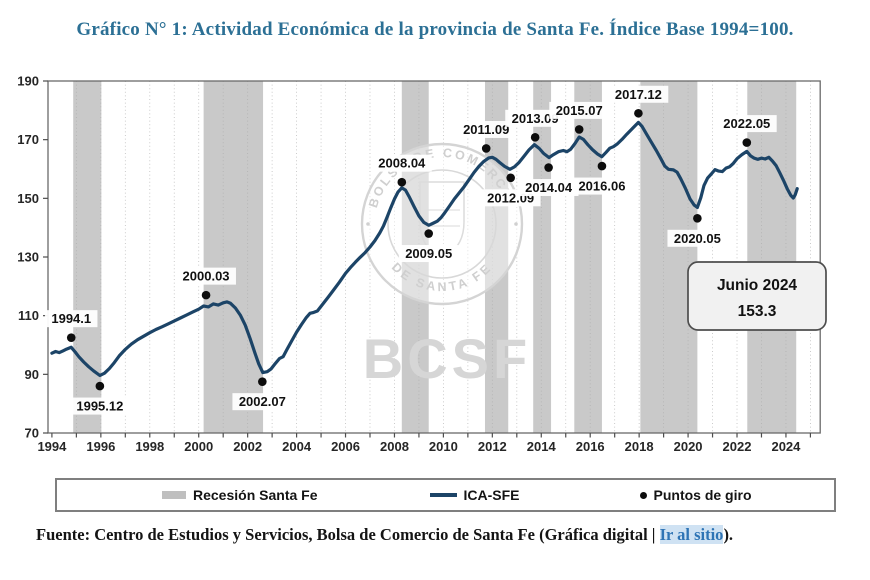 This screenshot has width=870, height=580. Describe the element at coordinates (32, 433) in the screenshot. I see `y-axis-tick-label: 70` at that location.